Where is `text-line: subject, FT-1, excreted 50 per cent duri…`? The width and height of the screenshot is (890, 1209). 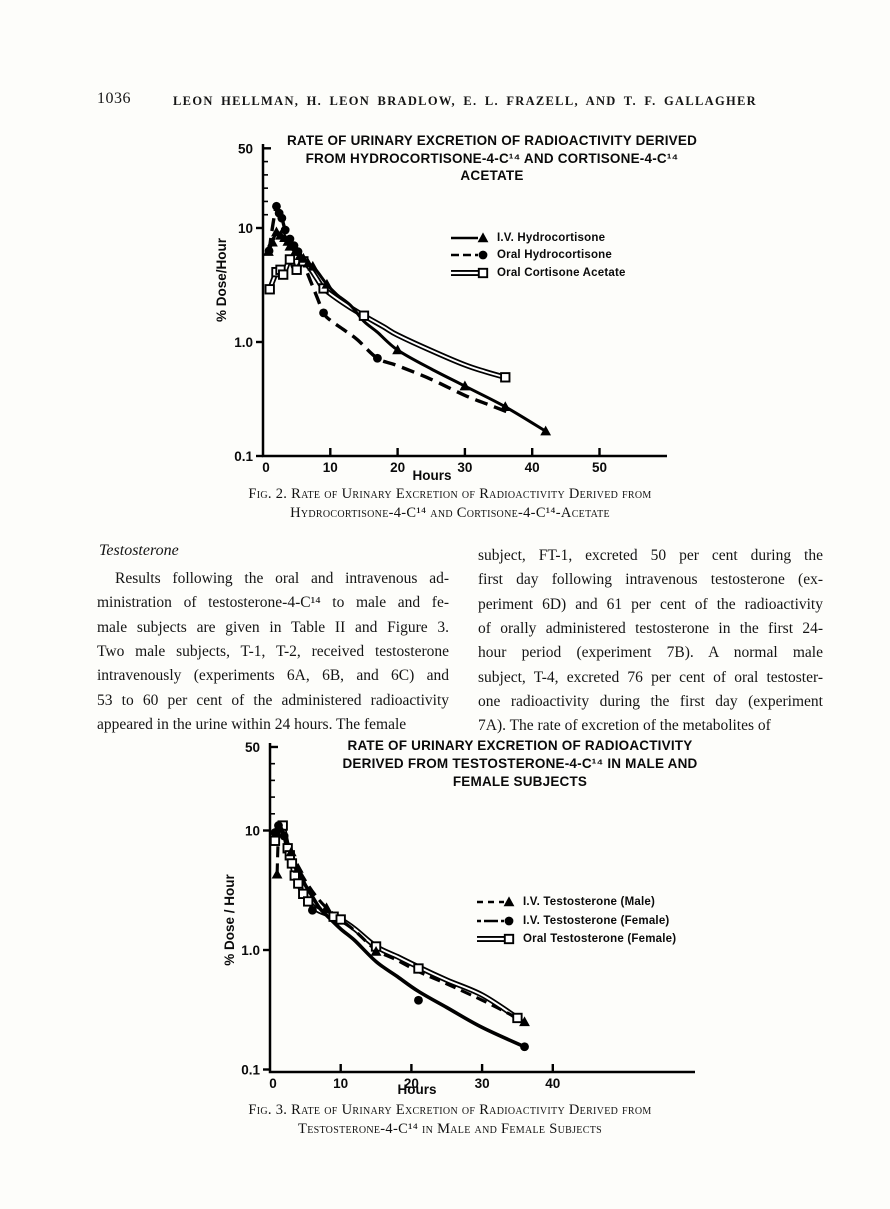 text-line: subject, FT-1, excreted 50 per cent duri… is located at coordinates (650, 555).